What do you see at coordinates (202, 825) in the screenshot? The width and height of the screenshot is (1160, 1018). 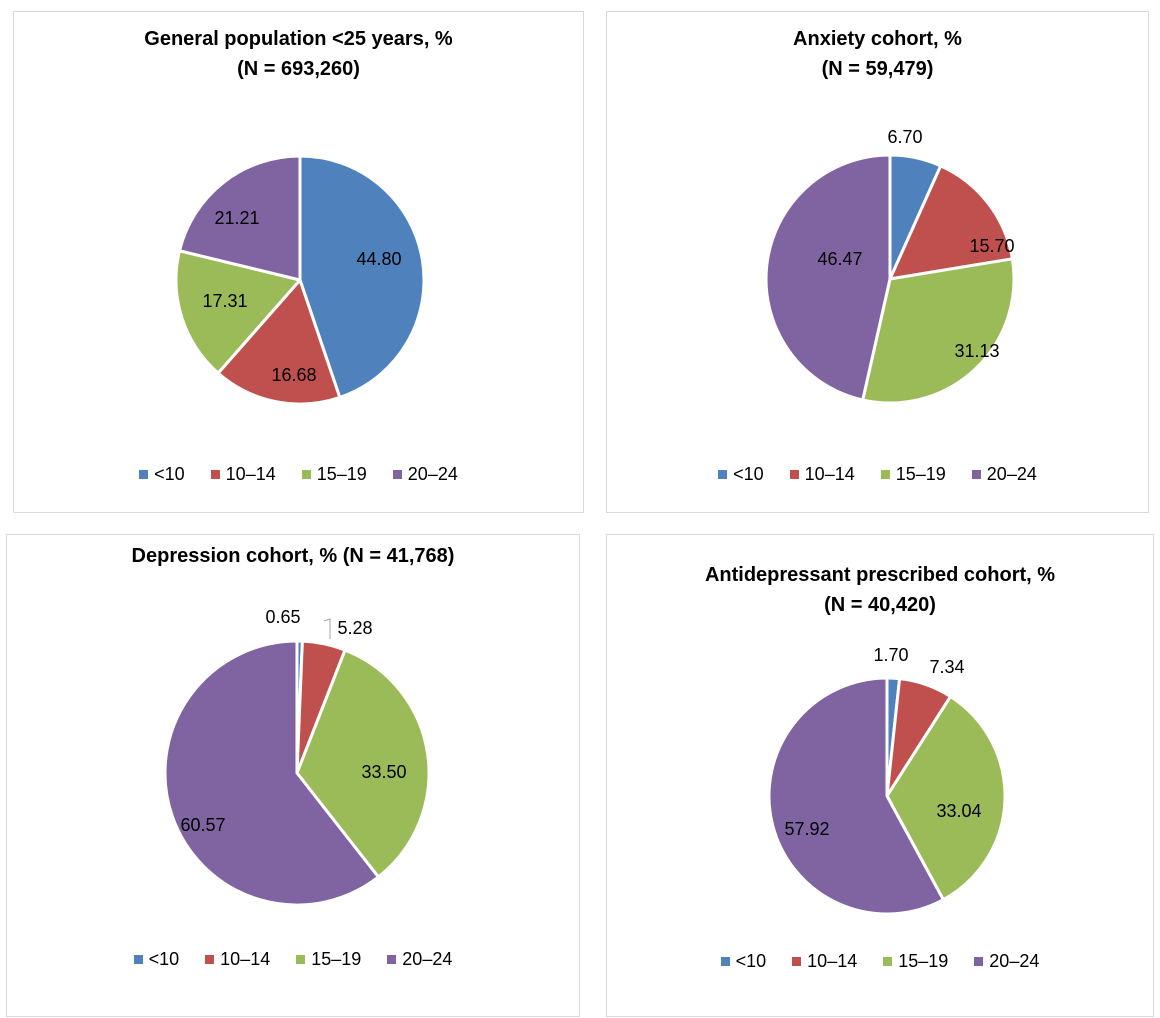 I see `data-label-20-24: 60.57` at bounding box center [202, 825].